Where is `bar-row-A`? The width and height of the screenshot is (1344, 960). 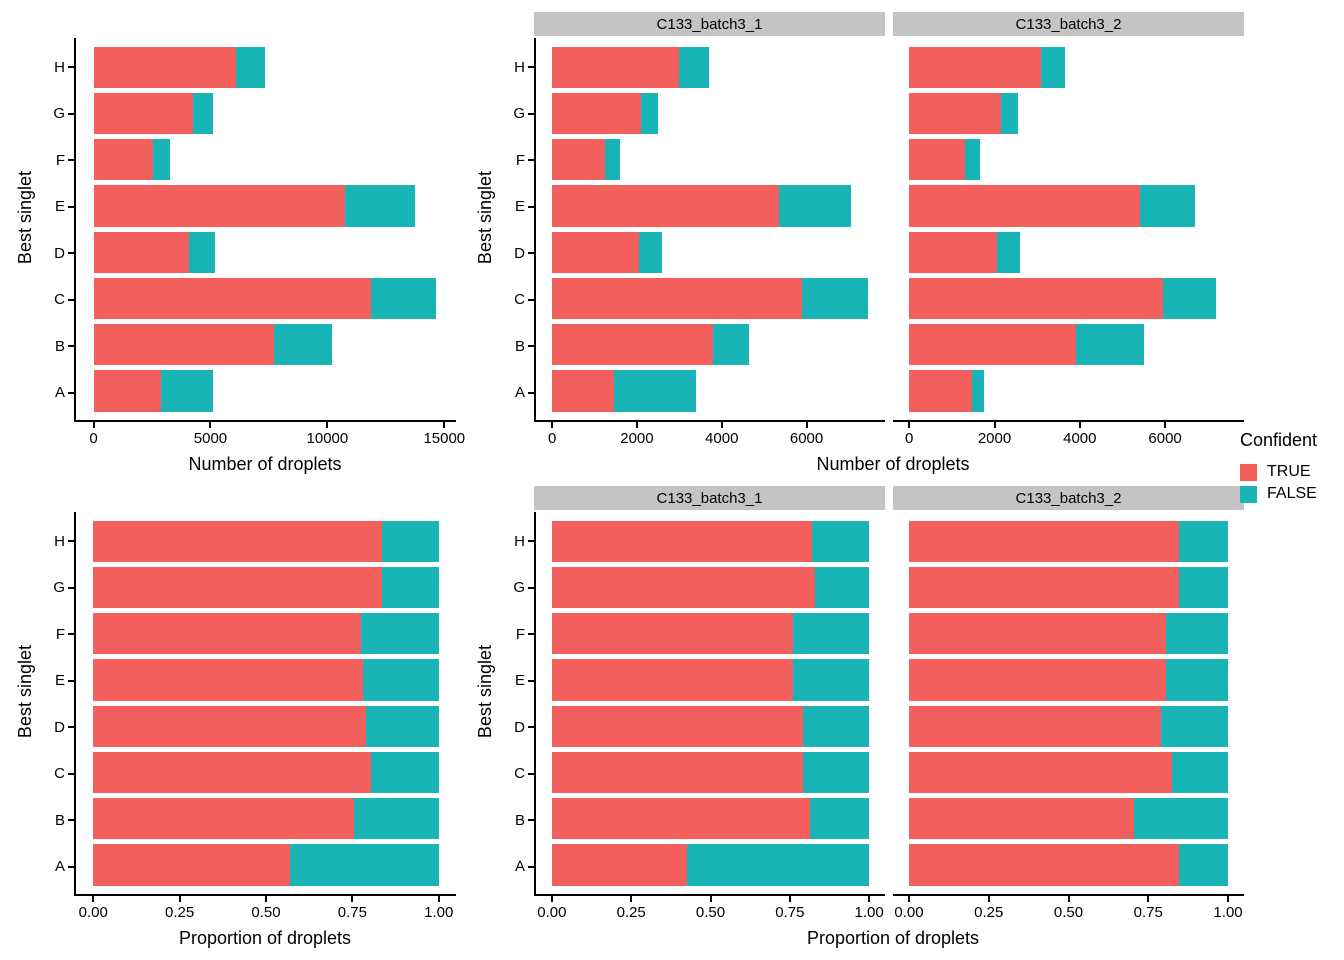
bar-row-A is located at coordinates (266, 391).